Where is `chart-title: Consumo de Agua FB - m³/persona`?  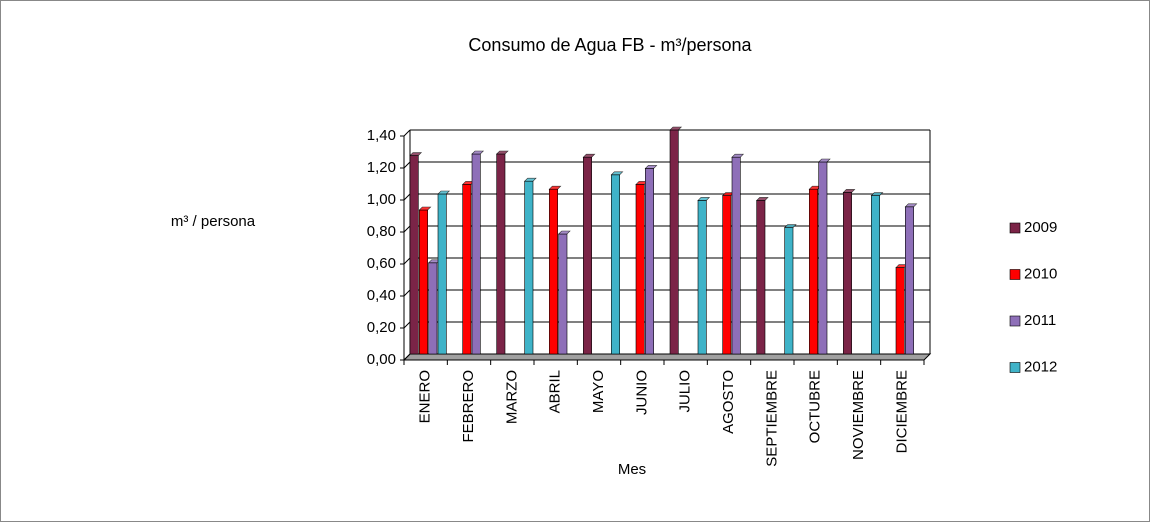
chart-title: Consumo de Agua FB - m³/persona is located at coordinates (610, 45).